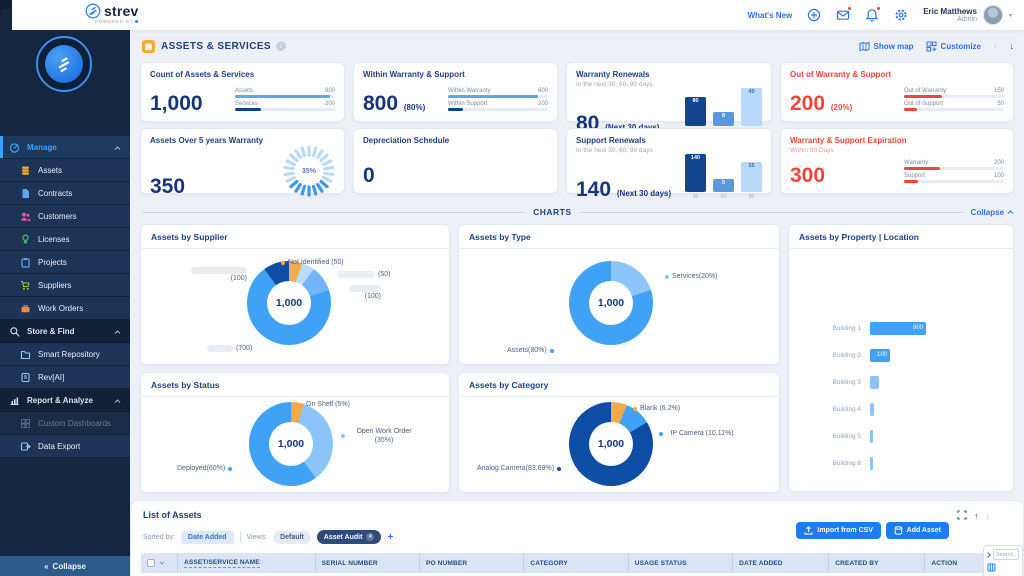 The image size is (1024, 576). I want to click on bar-chart-icon, so click(14, 400).